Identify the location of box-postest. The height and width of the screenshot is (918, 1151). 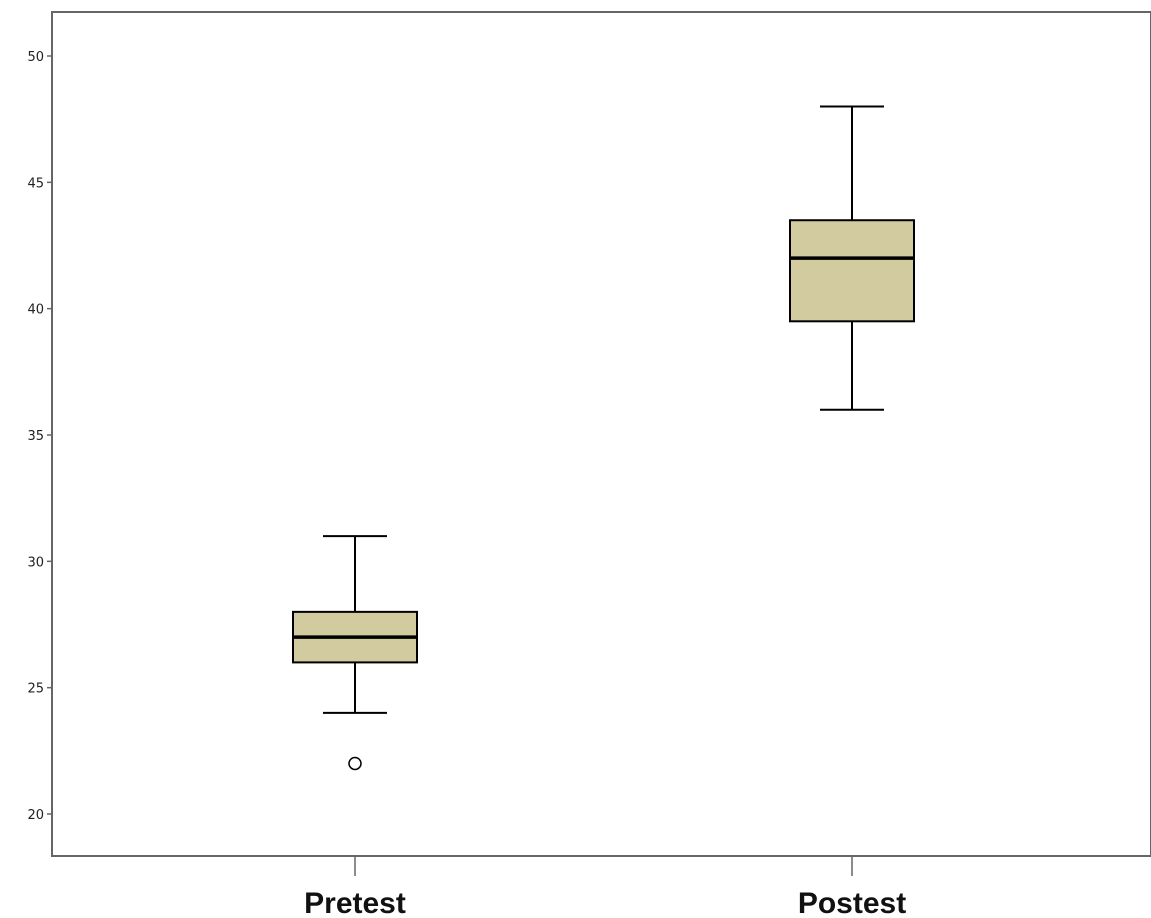
(852, 258).